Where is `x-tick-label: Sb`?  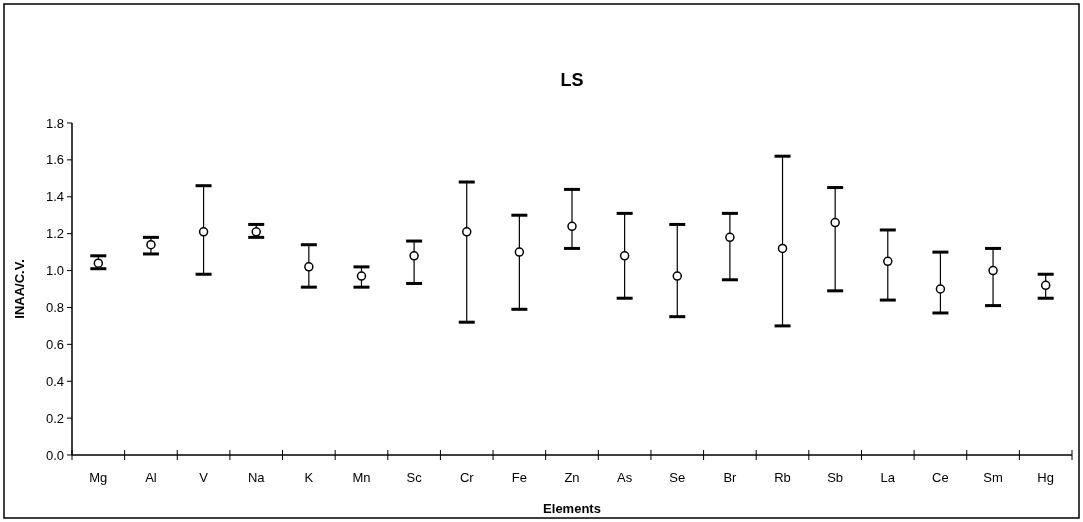 x-tick-label: Sb is located at coordinates (835, 477).